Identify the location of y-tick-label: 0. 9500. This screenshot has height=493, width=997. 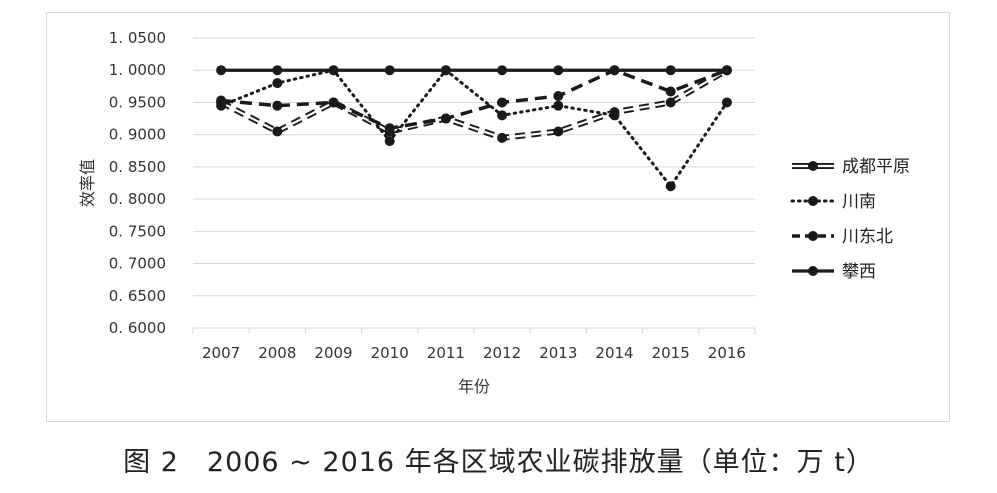
(137, 102).